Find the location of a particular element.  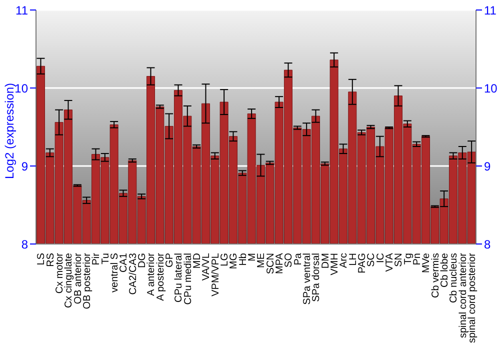

x-tick-label: SPa ventral is located at coordinates (307, 279).